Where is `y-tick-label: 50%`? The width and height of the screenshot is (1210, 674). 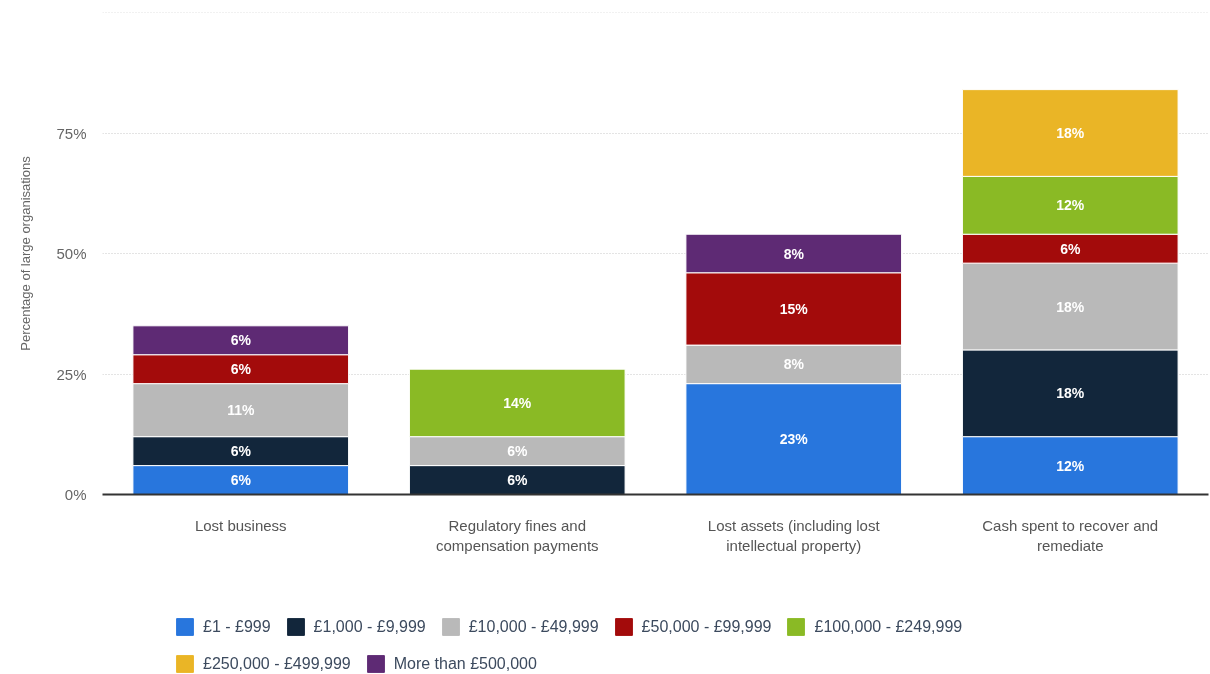 y-tick-label: 50% is located at coordinates (71, 253).